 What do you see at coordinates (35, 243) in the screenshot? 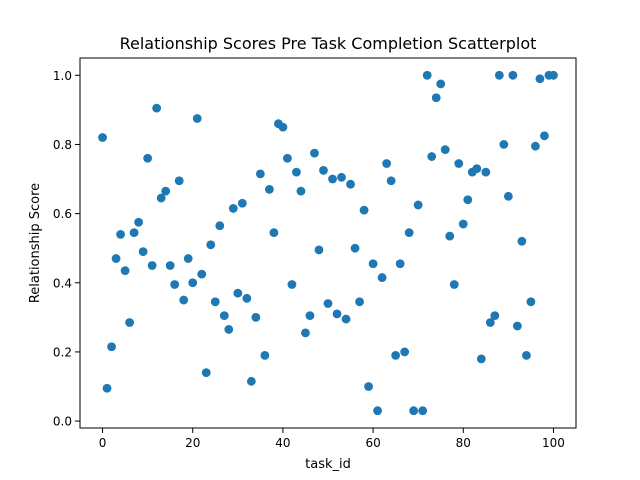
I see `y-axis-label: Relationship Score` at bounding box center [35, 243].